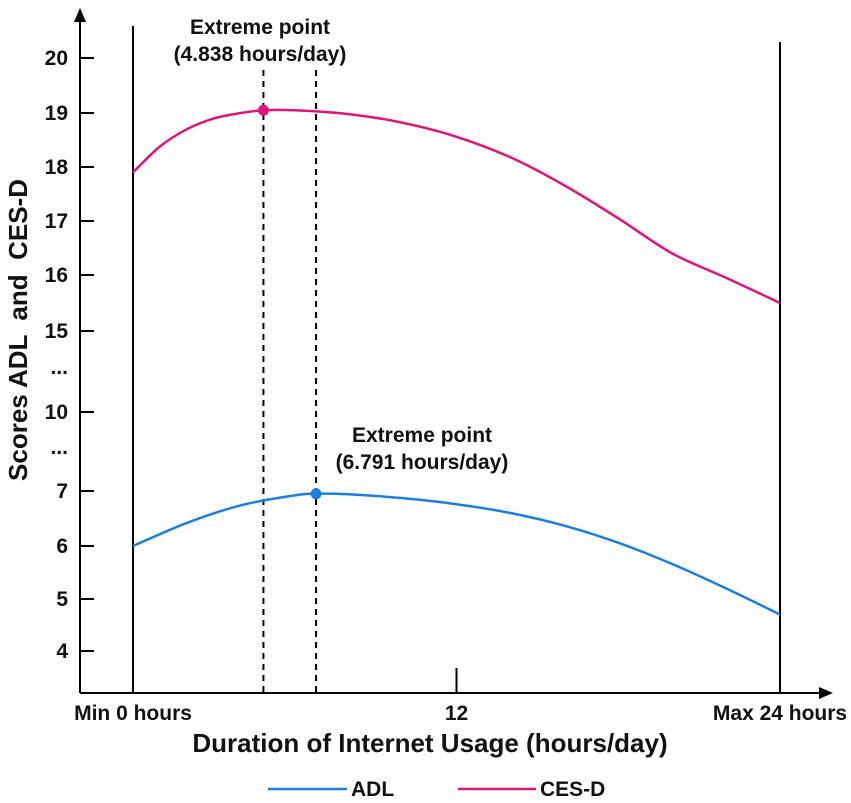  What do you see at coordinates (572, 789) in the screenshot?
I see `legend-label-ces-d: CES-D` at bounding box center [572, 789].